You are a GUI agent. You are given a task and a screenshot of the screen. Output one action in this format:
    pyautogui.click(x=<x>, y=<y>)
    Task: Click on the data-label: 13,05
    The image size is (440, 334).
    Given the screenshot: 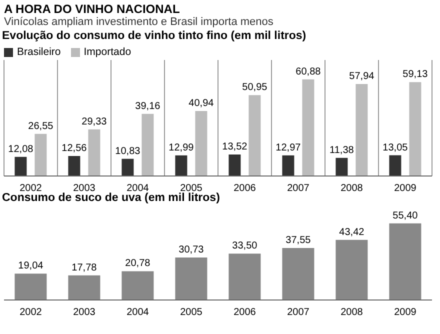 What is the action you would take?
    pyautogui.click(x=395, y=148)
    